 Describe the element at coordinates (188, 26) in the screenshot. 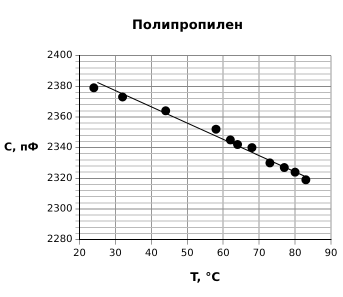

I see `chart-title: Полипропилен` at that location.